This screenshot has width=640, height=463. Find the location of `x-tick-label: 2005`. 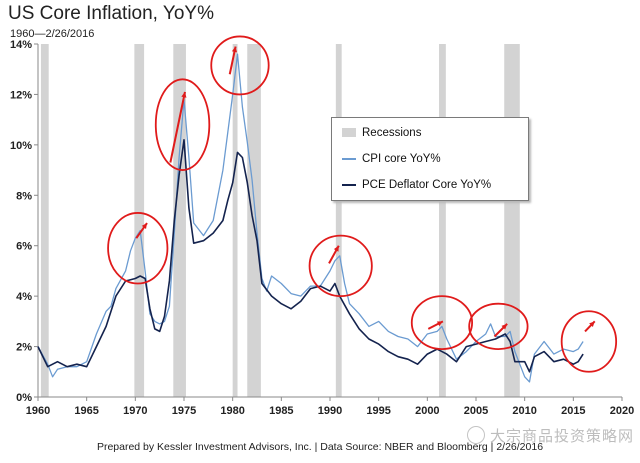

x-tick-label: 2005 is located at coordinates (476, 411).